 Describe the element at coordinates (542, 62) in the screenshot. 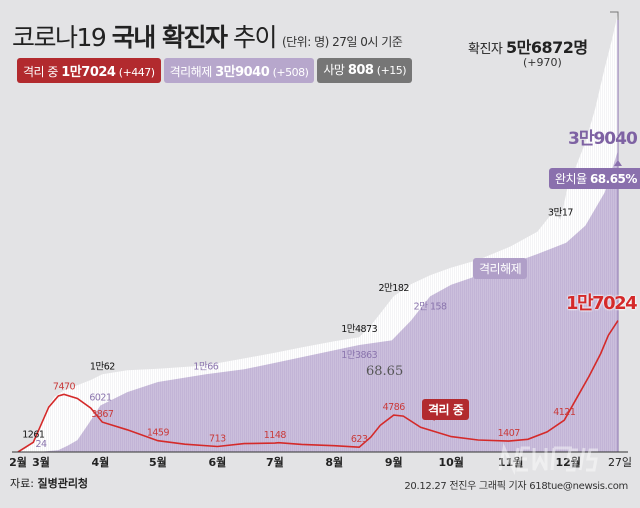

I see `total-confirmed-delta: (+970)` at that location.